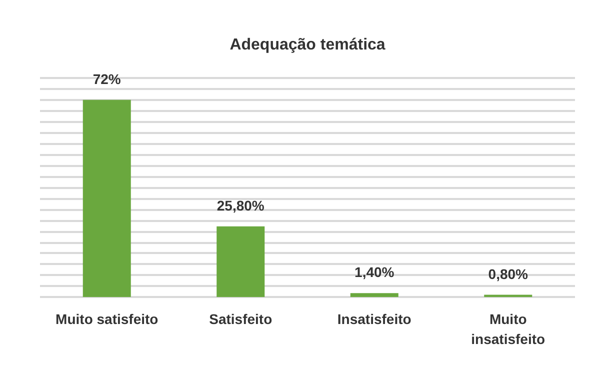 This screenshot has width=615, height=375. Describe the element at coordinates (308, 45) in the screenshot. I see `chart-title: Adequação temática` at that location.